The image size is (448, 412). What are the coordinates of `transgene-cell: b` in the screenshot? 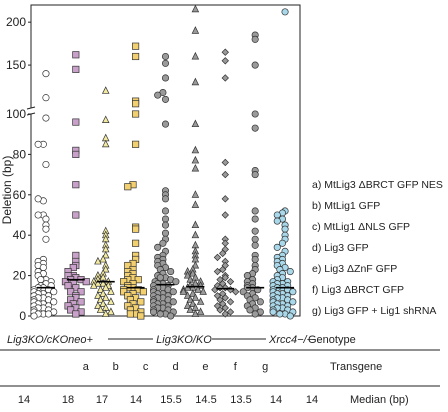 It's located at (116, 367).